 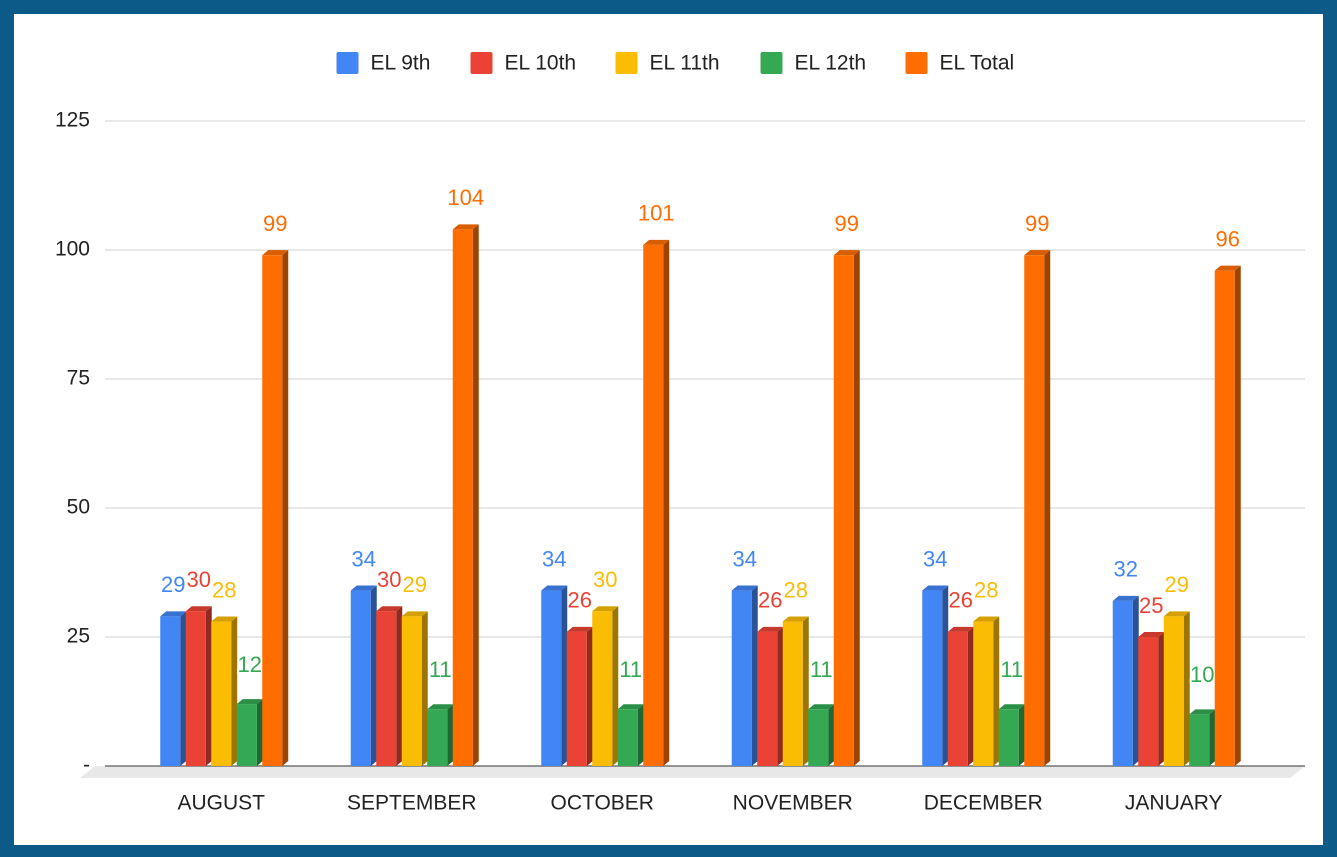 I want to click on x-tick-label: DECEMBER, so click(x=983, y=803).